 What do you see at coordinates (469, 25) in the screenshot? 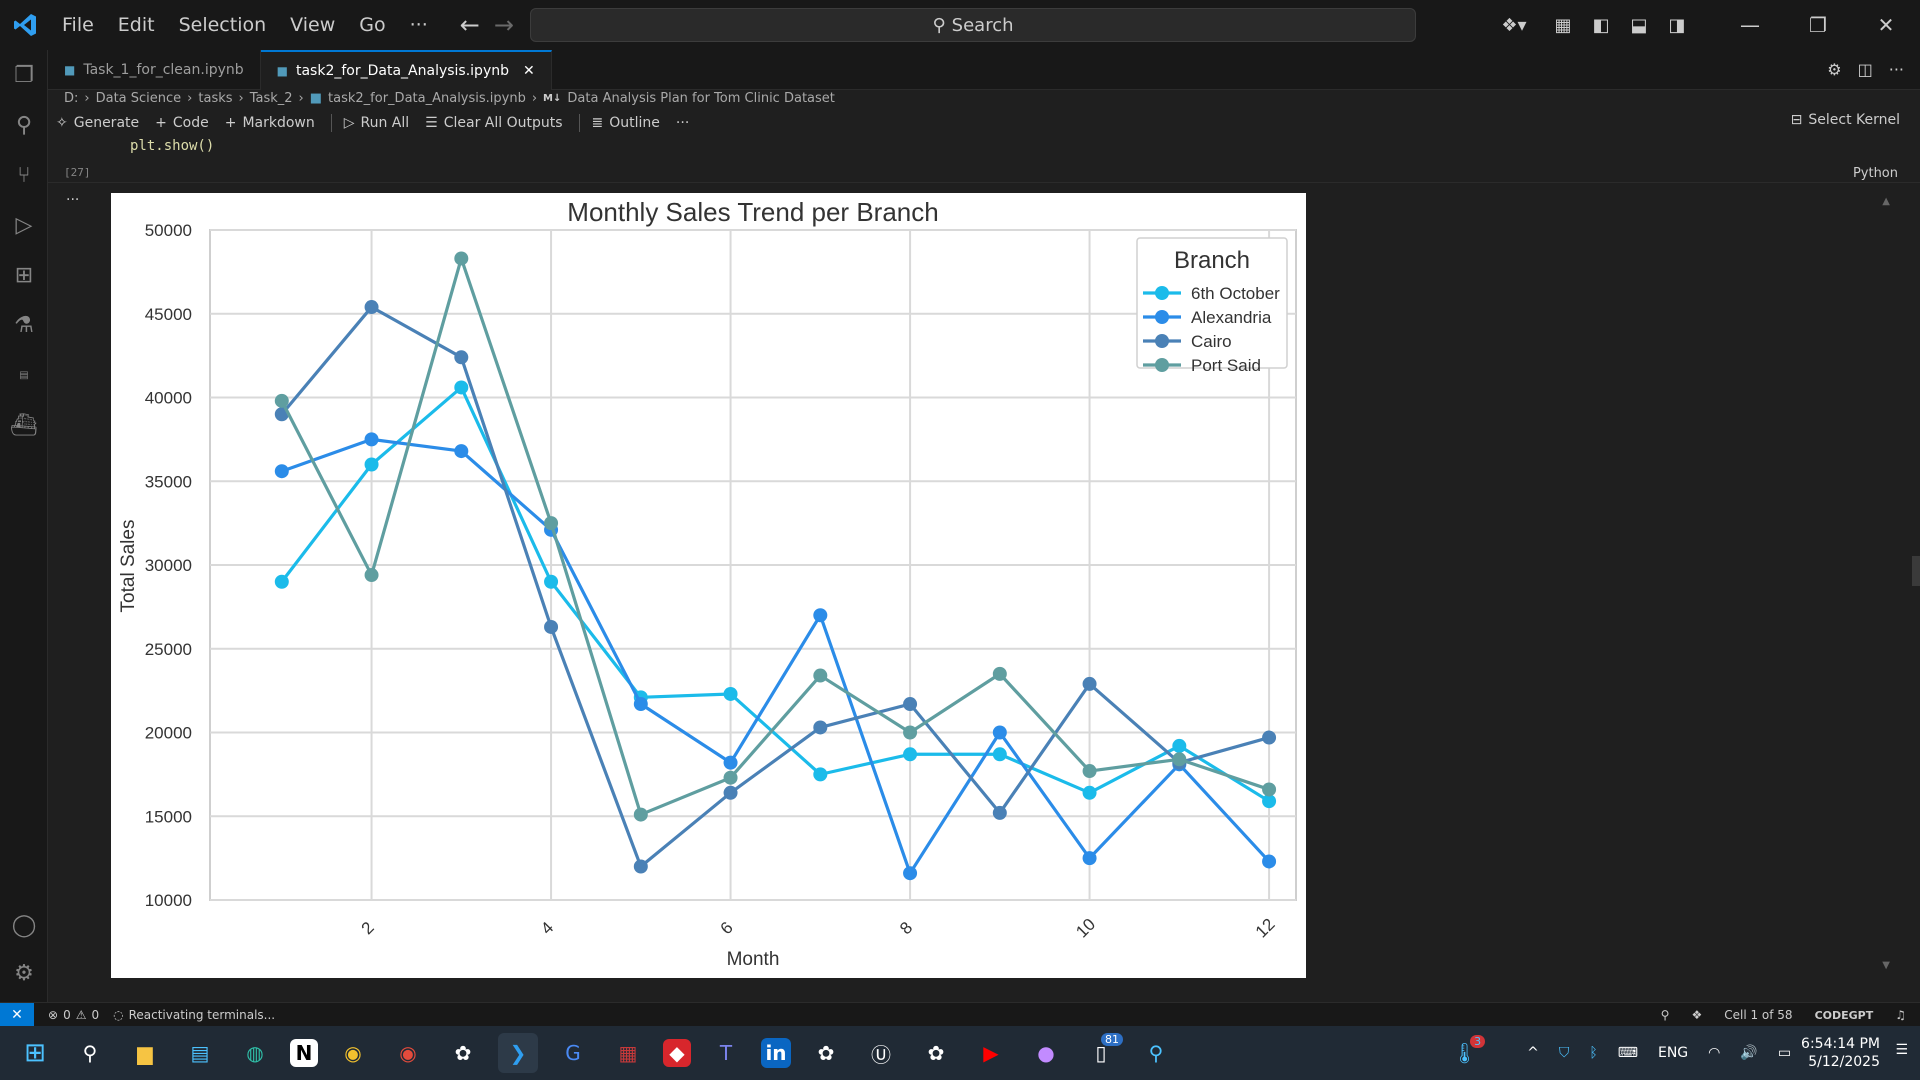
I see `back-arrow-icon: ←` at bounding box center [469, 25].